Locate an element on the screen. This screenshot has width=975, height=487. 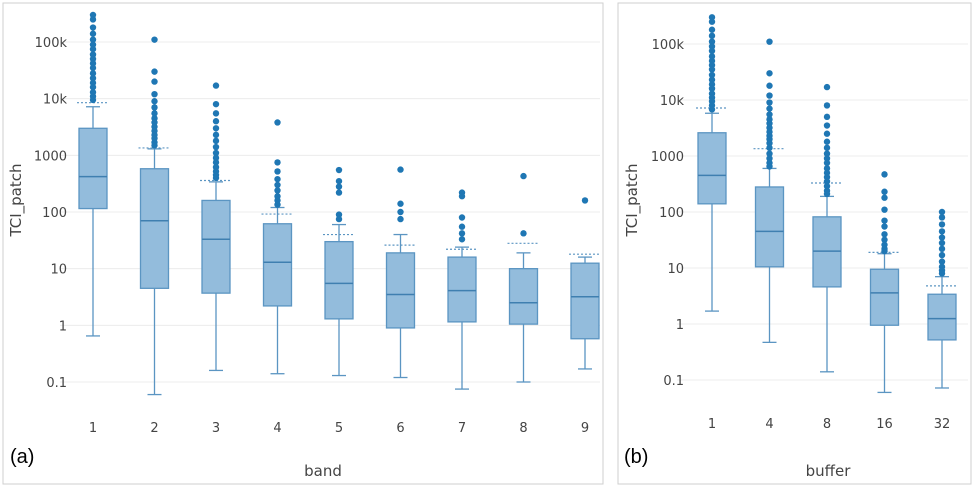
panel-a-ylabel: TCI_patch is located at coordinates (16, 200).